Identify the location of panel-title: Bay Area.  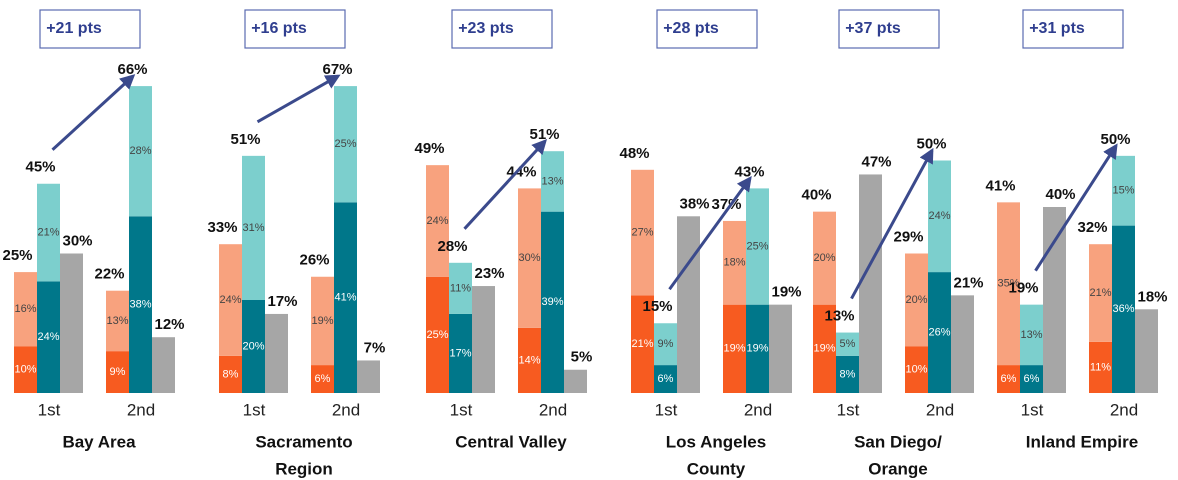
(99, 441).